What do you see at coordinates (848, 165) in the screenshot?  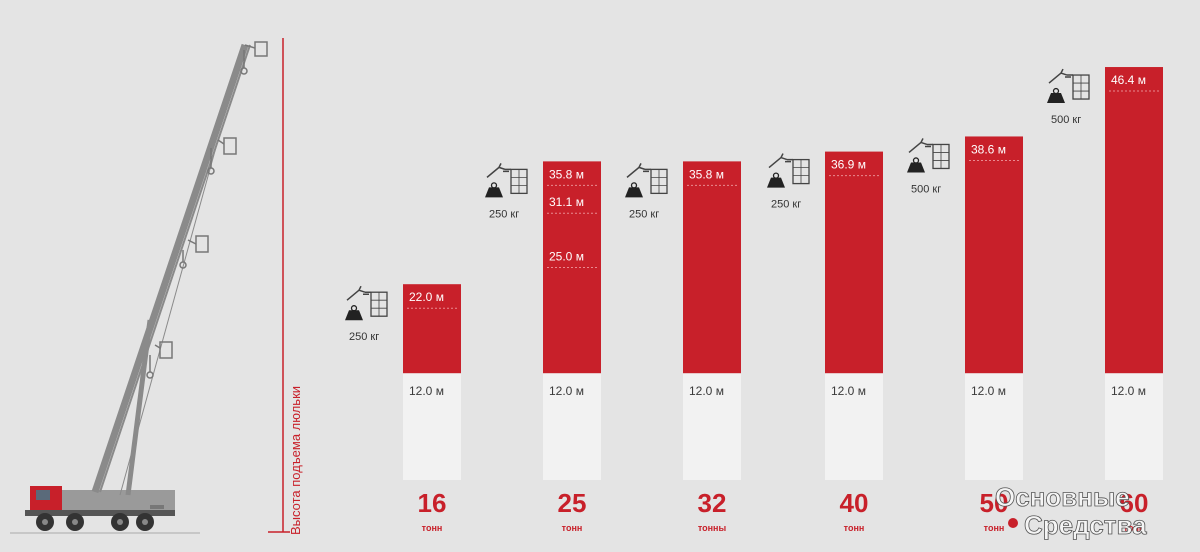 I see `bar-top-label: 36.9 м` at bounding box center [848, 165].